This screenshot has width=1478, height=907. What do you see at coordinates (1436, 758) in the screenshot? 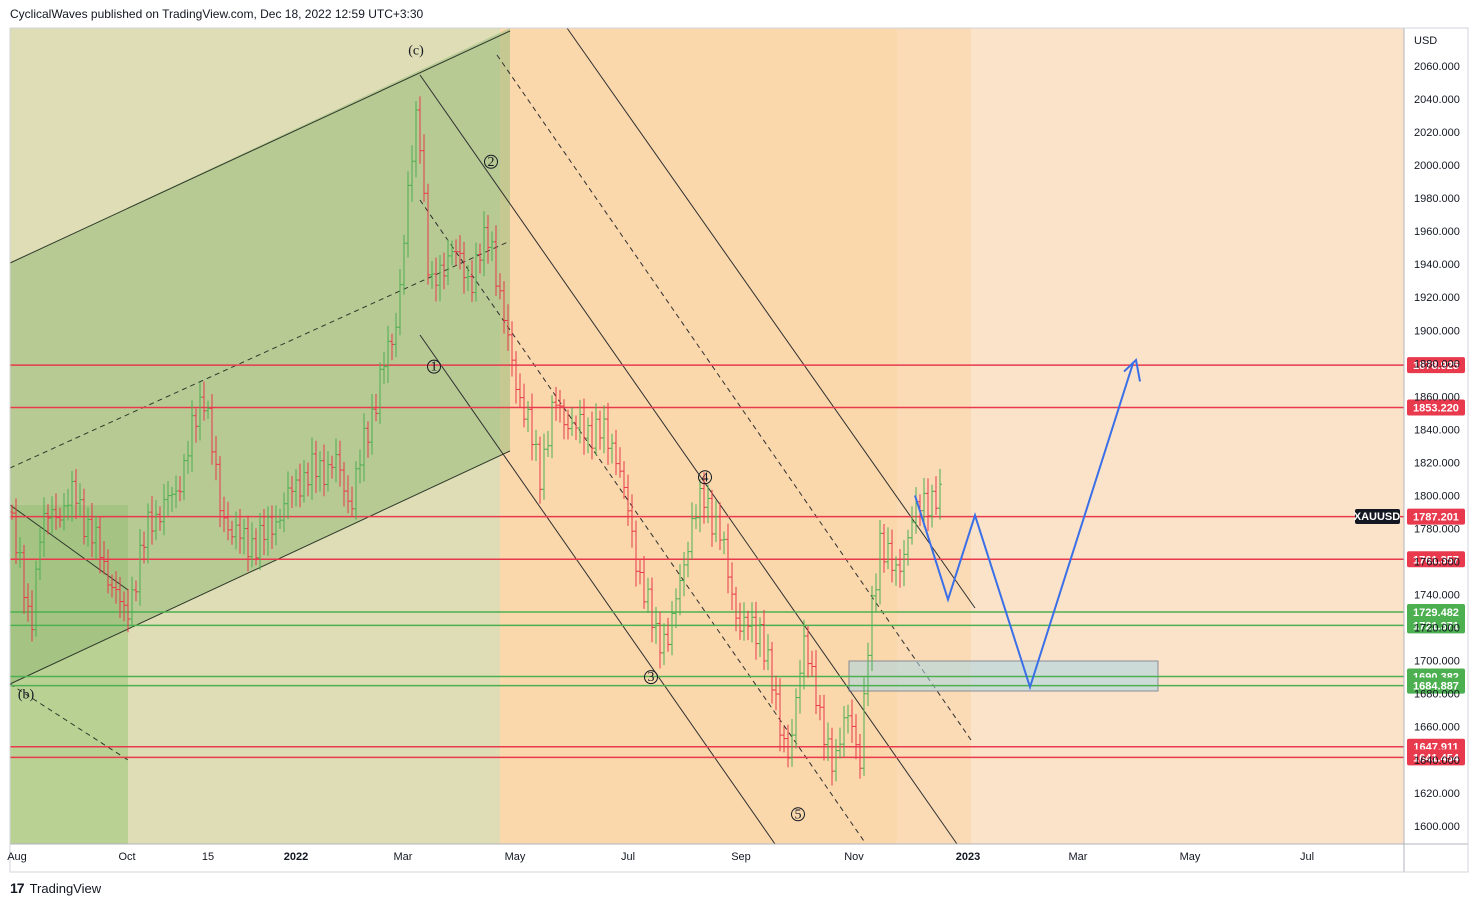
I see `level-badge-label-9: 1641.454` at bounding box center [1436, 758].